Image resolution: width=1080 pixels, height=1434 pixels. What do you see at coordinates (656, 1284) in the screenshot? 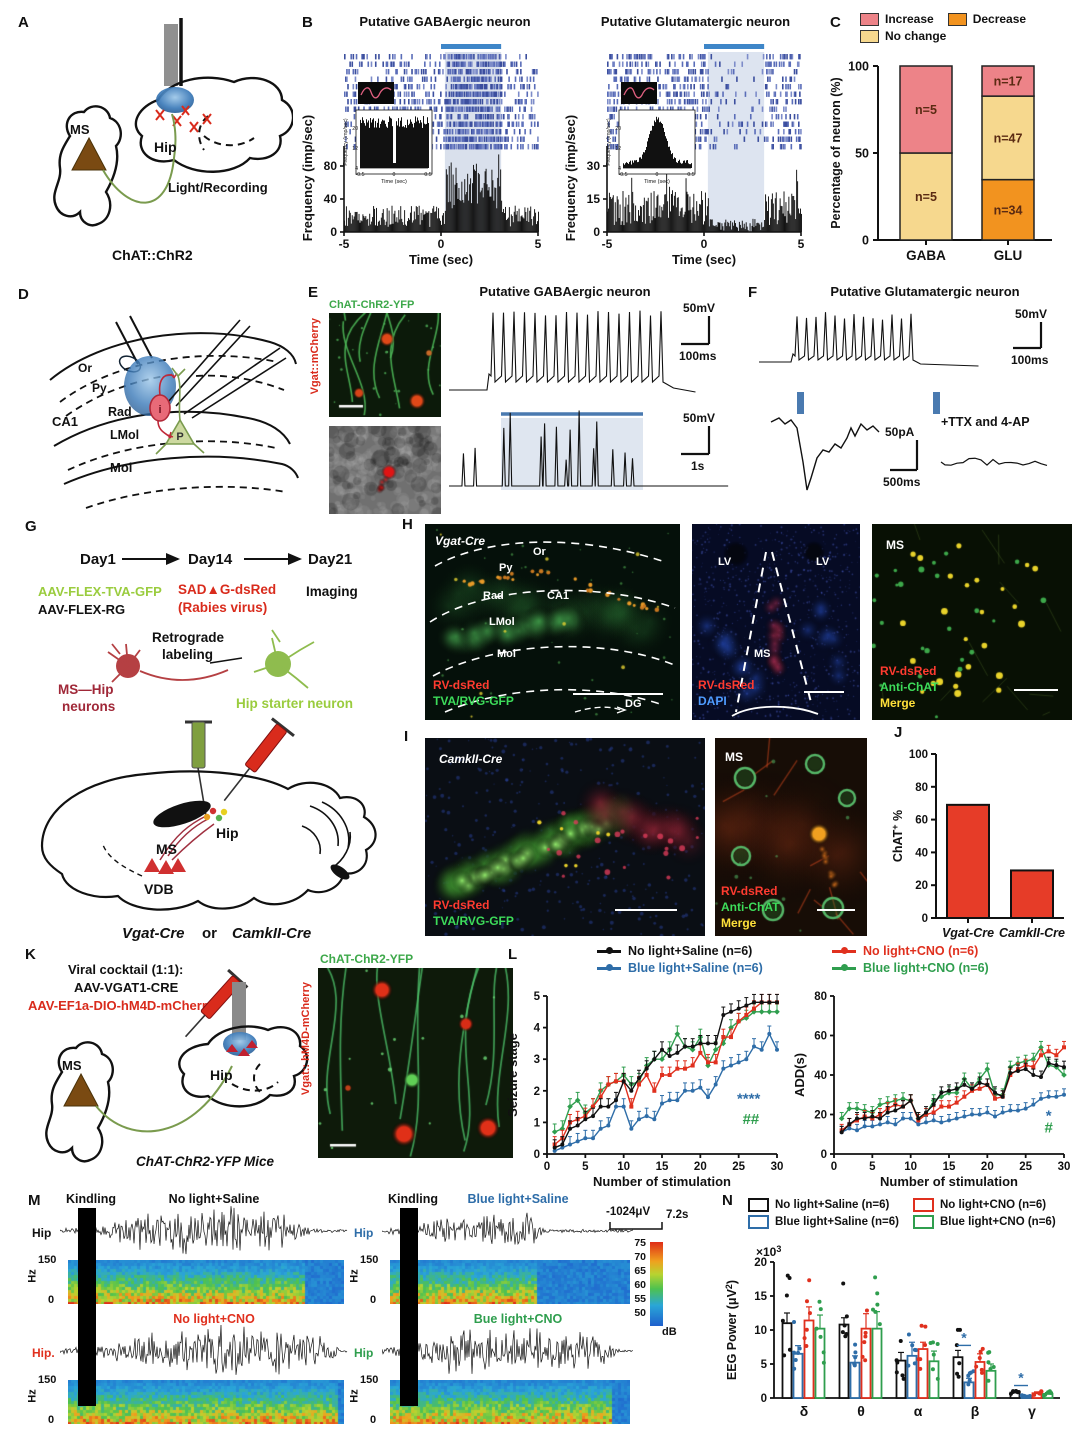
I see `db-colorbar` at bounding box center [656, 1284].